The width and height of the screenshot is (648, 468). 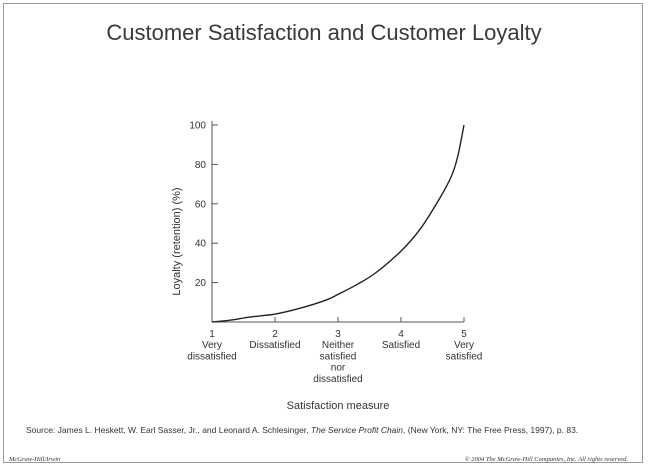 What do you see at coordinates (357, 430) in the screenshot?
I see `source-book-title: The Service Profit Chain` at bounding box center [357, 430].